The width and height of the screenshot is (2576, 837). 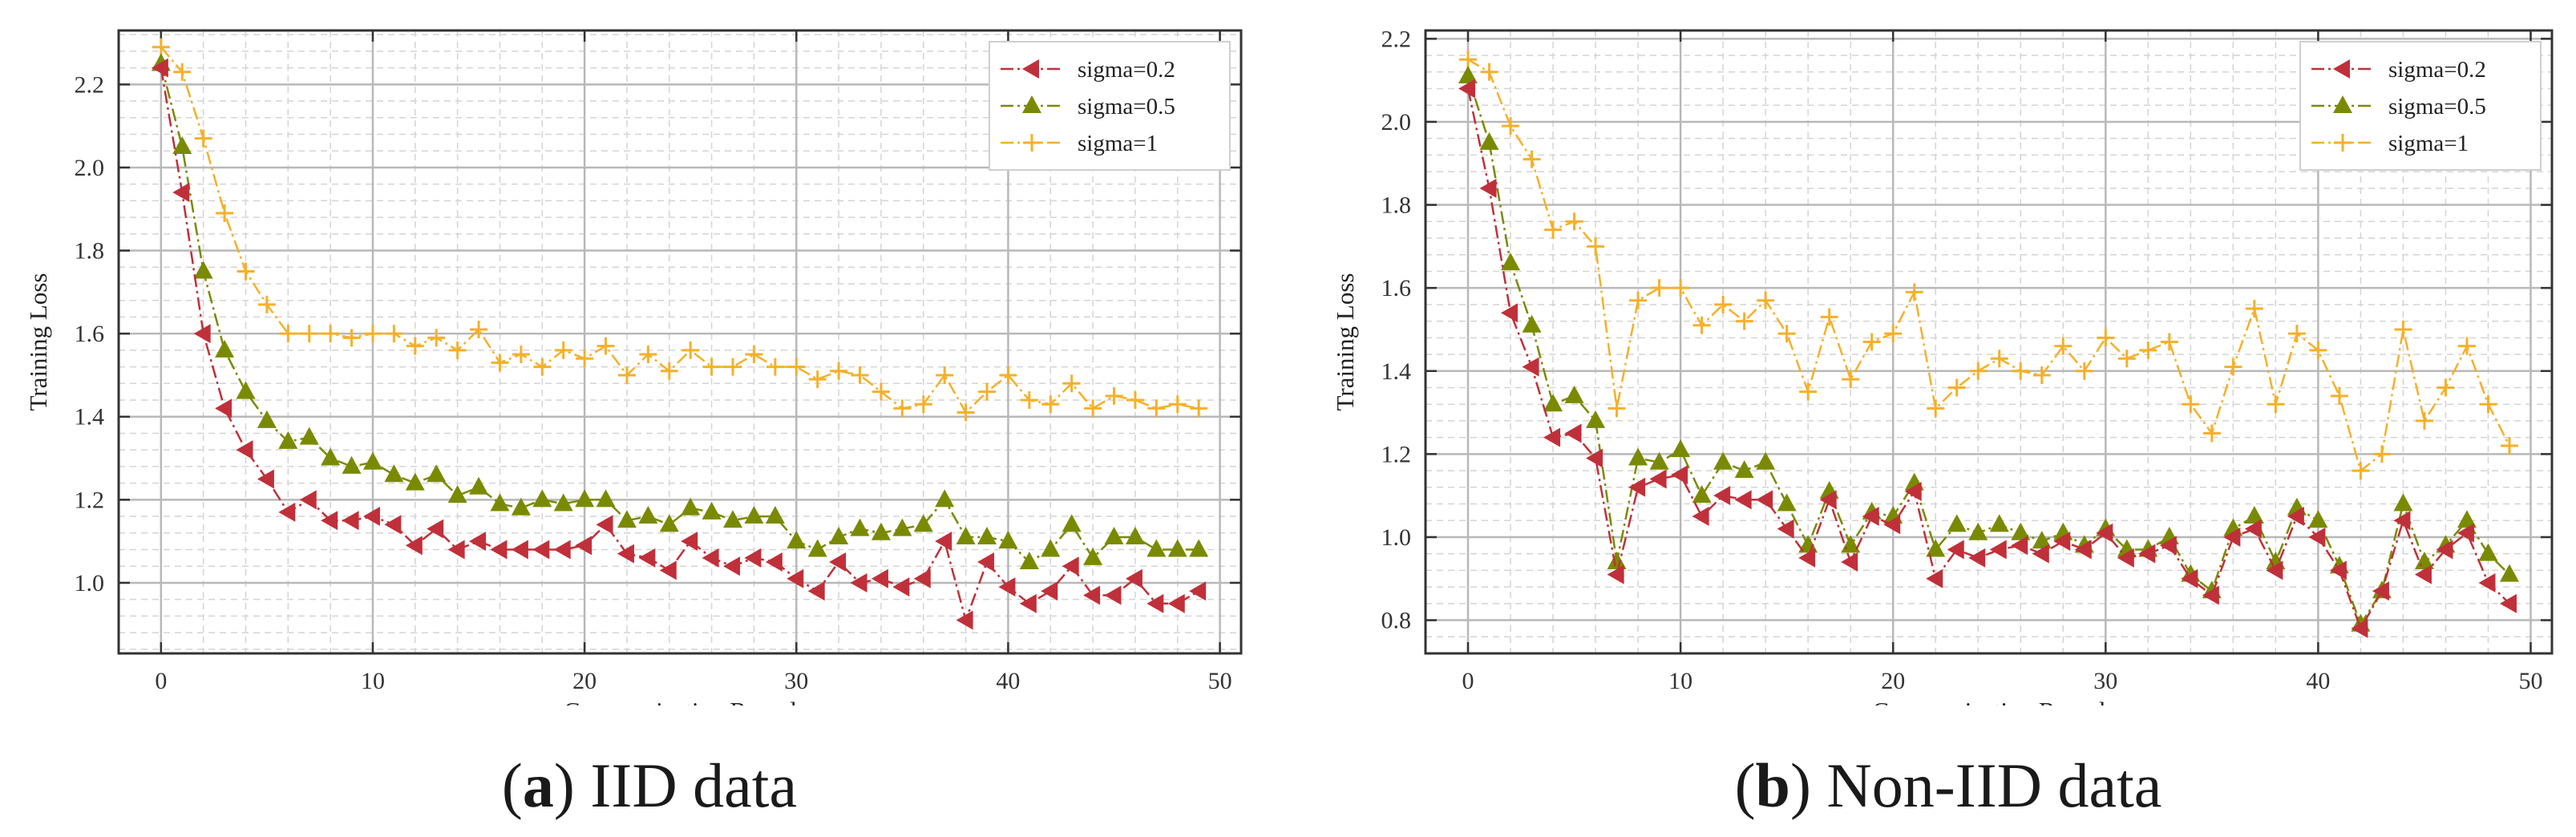 I want to click on y-tick-label: 2.2, so click(x=90, y=84).